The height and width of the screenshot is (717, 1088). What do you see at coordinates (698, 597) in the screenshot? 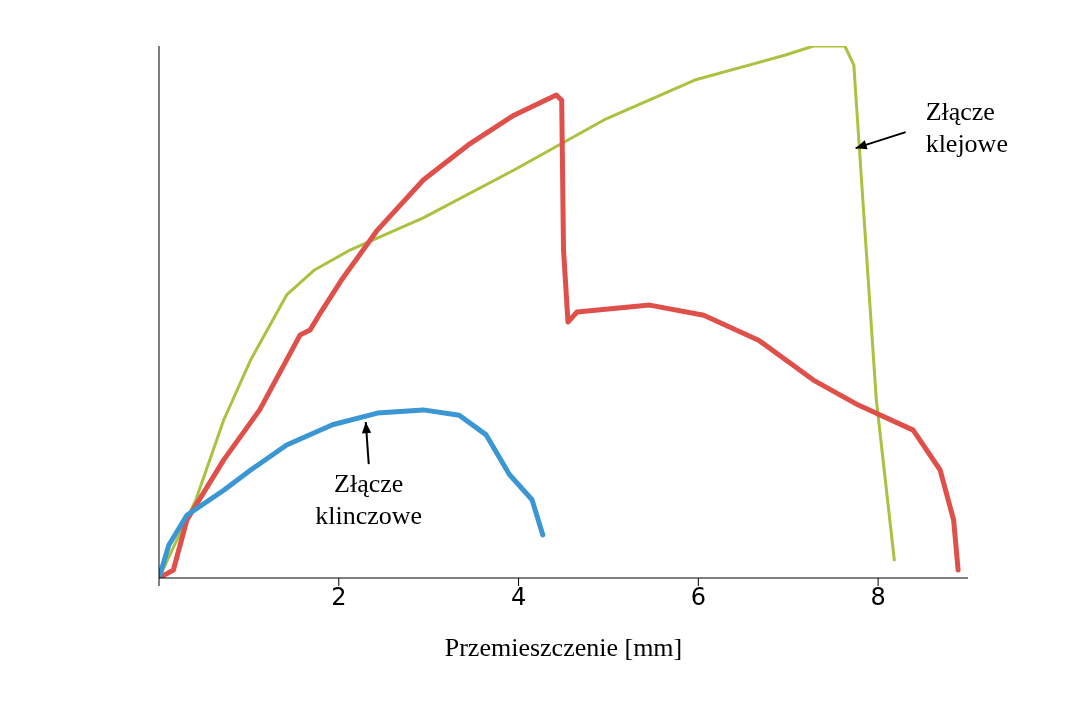
I see `x-tick-label: 6` at bounding box center [698, 597].